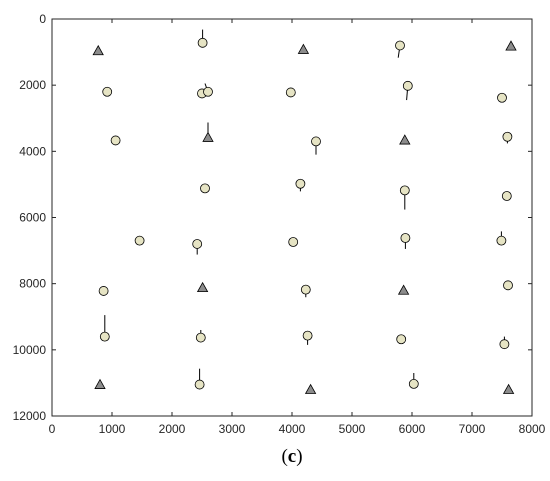 The height and width of the screenshot is (481, 550). Describe the element at coordinates (412, 429) in the screenshot. I see `x-tick-label-6: 6000` at that location.